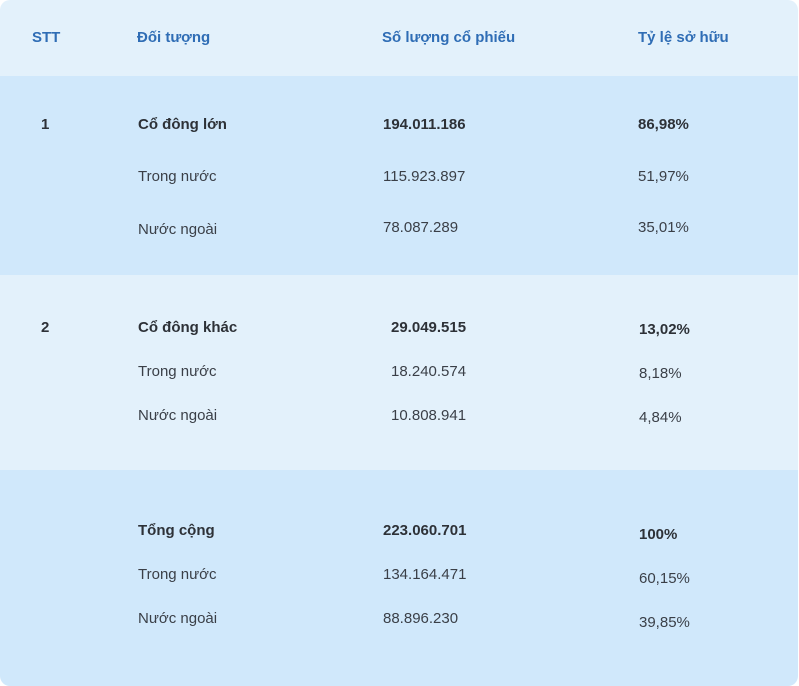 This screenshot has height=686, width=799. I want to click on header-subject: Đối tượng, so click(174, 37).